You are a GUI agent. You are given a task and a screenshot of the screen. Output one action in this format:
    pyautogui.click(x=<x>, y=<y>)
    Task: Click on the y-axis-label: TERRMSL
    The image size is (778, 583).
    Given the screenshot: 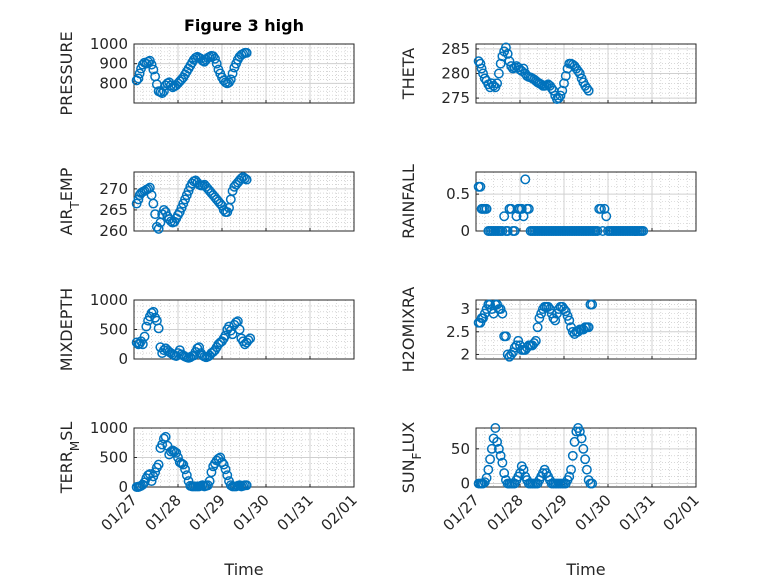 What is the action you would take?
    pyautogui.click(x=69, y=458)
    